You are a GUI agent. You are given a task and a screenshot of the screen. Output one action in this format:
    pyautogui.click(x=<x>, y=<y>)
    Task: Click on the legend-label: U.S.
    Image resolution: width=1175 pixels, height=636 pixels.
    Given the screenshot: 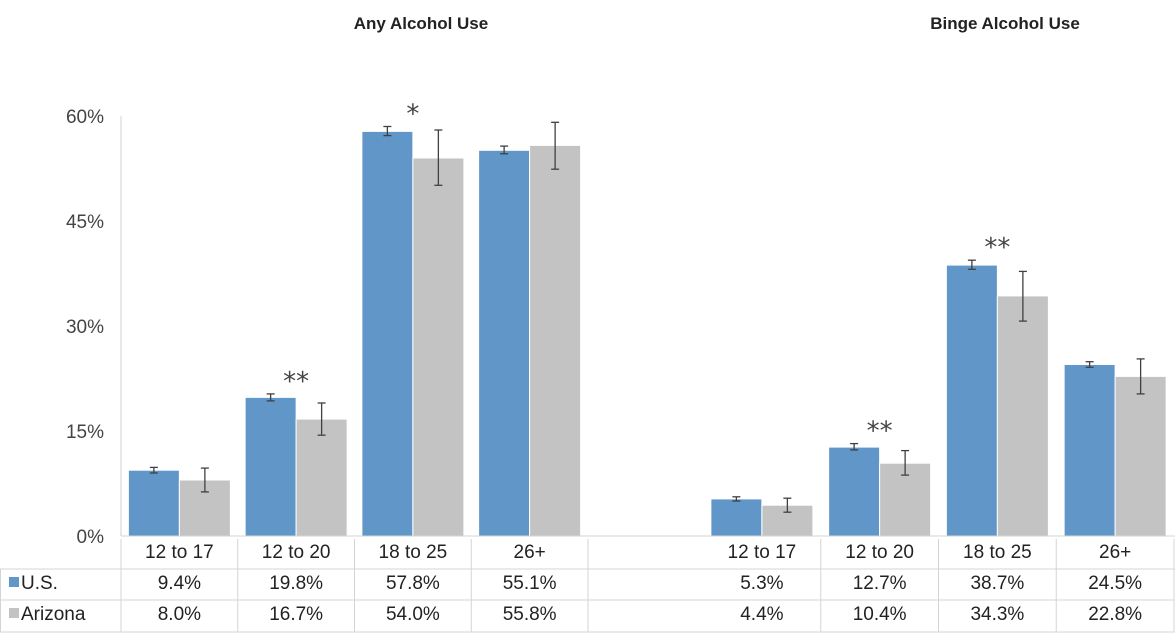 What is the action you would take?
    pyautogui.click(x=39, y=583)
    